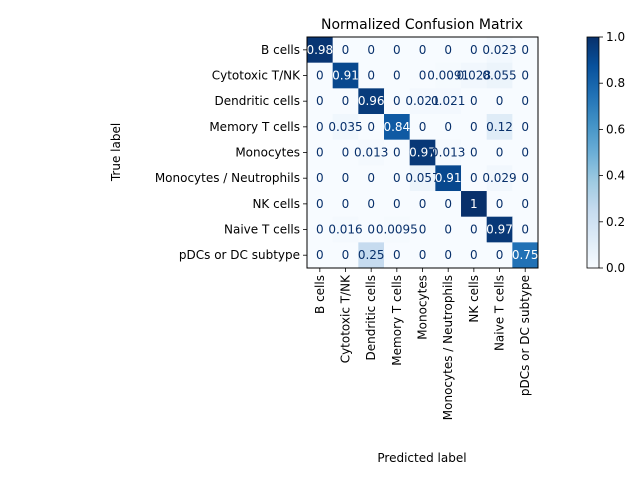 The image size is (640, 480). What do you see at coordinates (116, 152) in the screenshot?
I see `y-axis-label: True label` at bounding box center [116, 152].